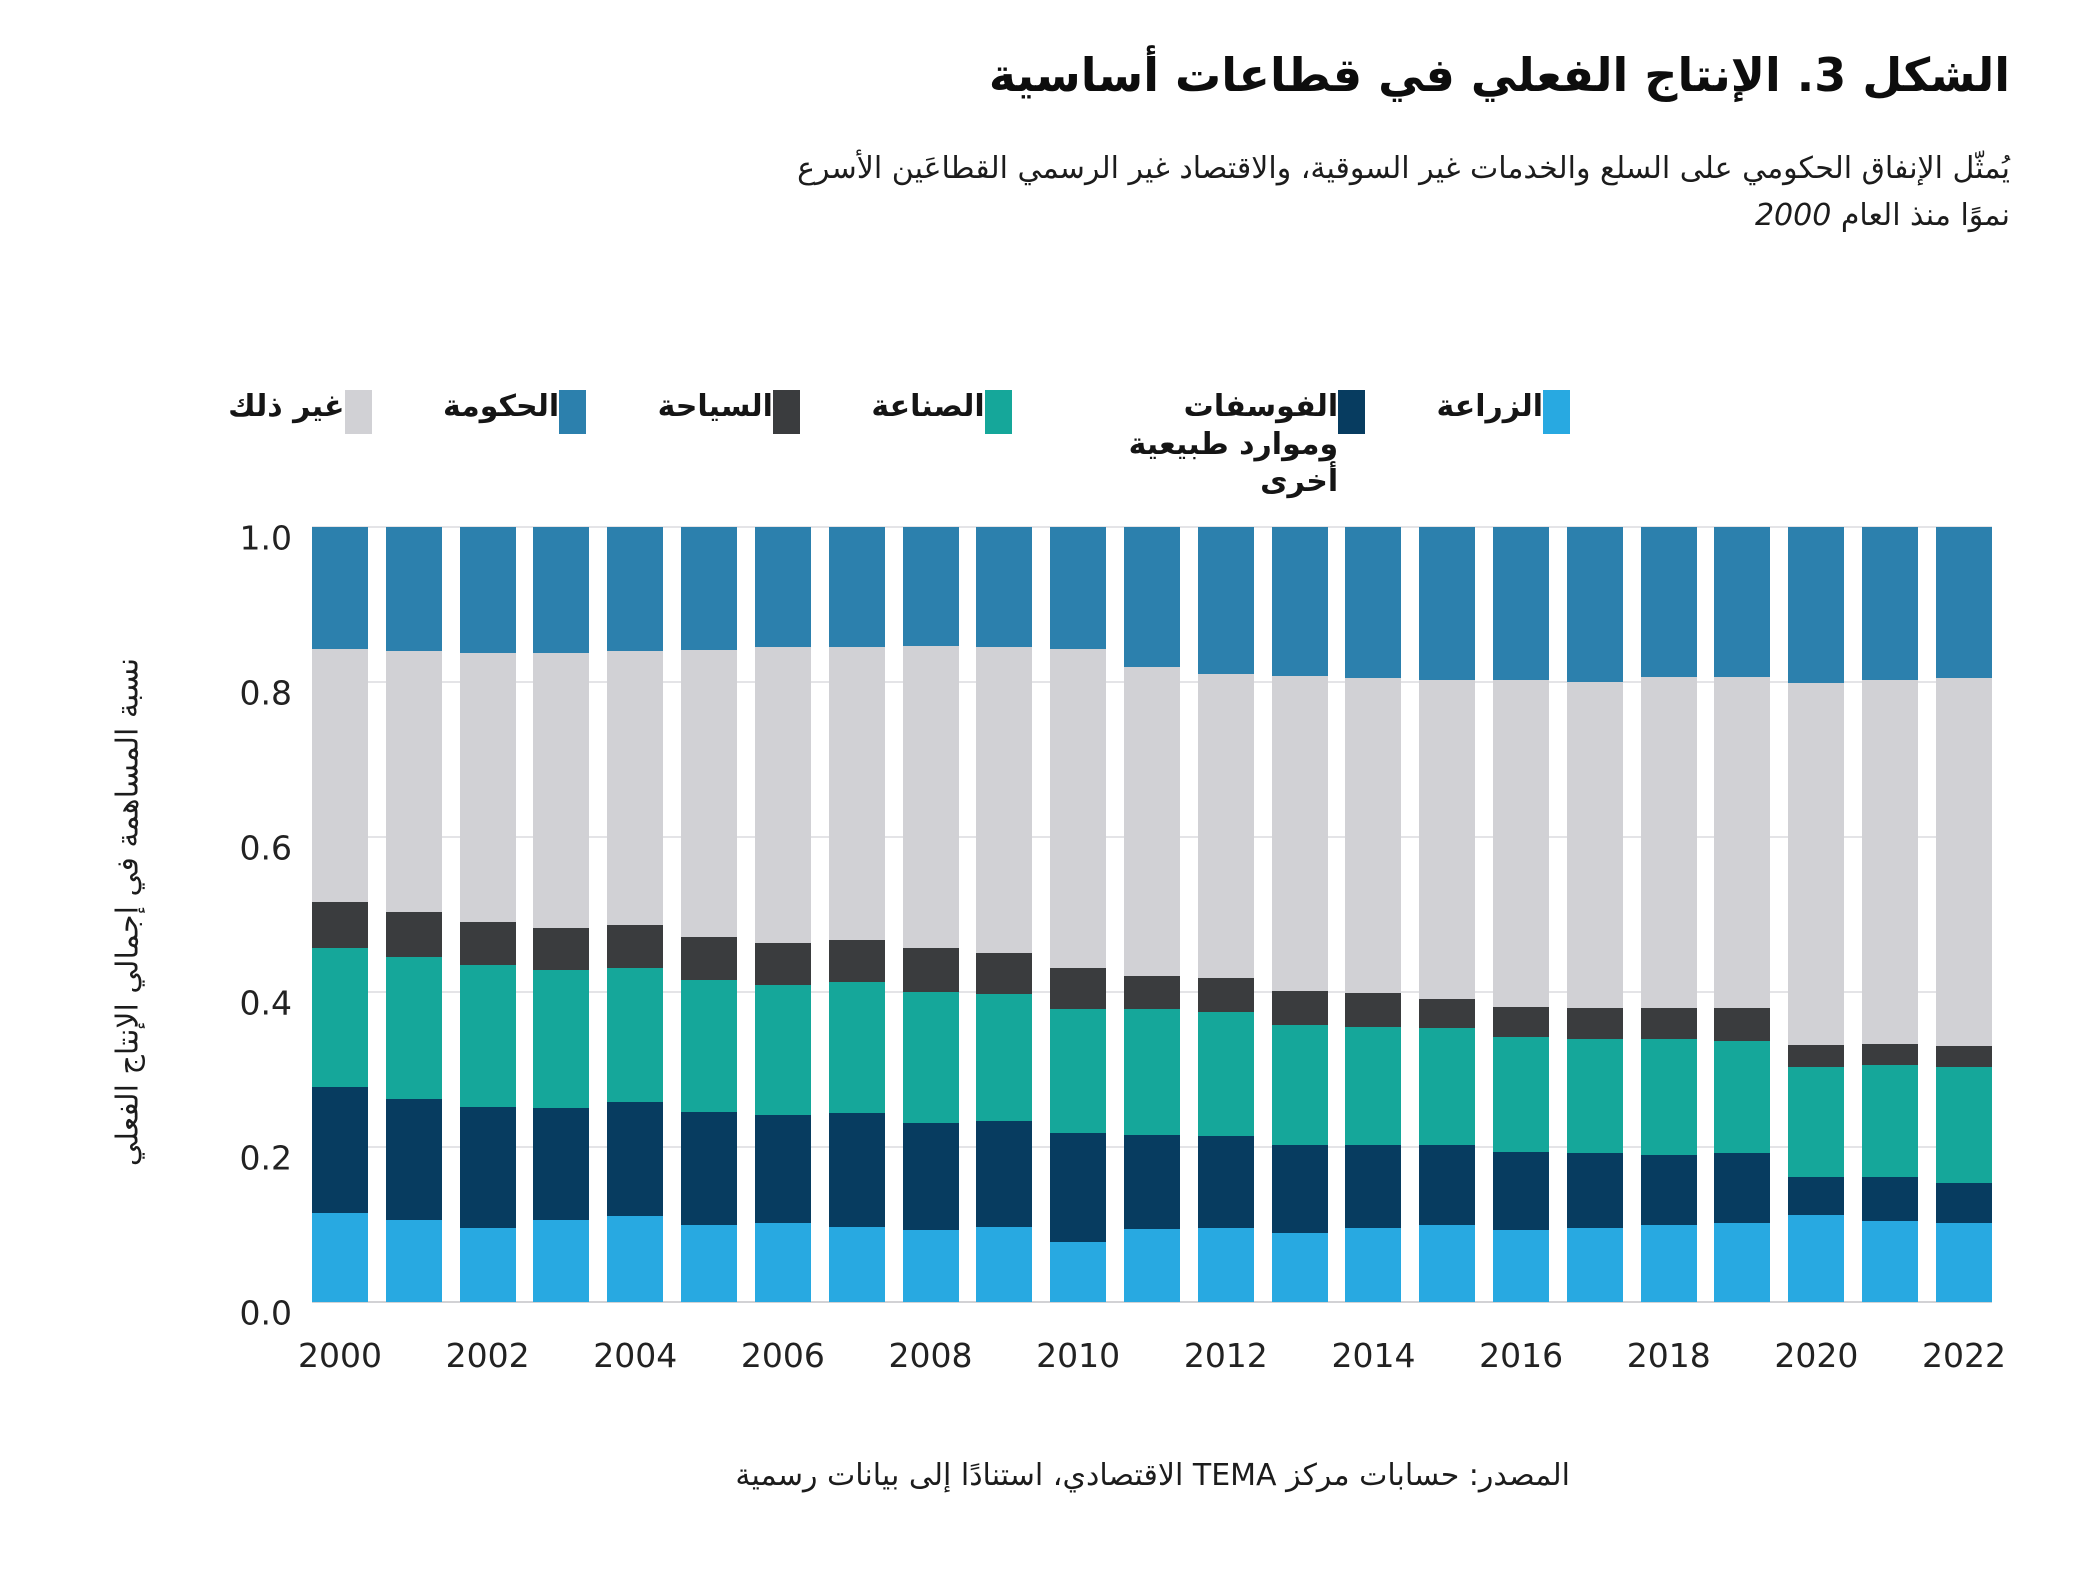 Image resolution: width=2084 pixels, height=1587 pixels. I want to click on legend-label-tourism: السياحة, so click(715, 406).